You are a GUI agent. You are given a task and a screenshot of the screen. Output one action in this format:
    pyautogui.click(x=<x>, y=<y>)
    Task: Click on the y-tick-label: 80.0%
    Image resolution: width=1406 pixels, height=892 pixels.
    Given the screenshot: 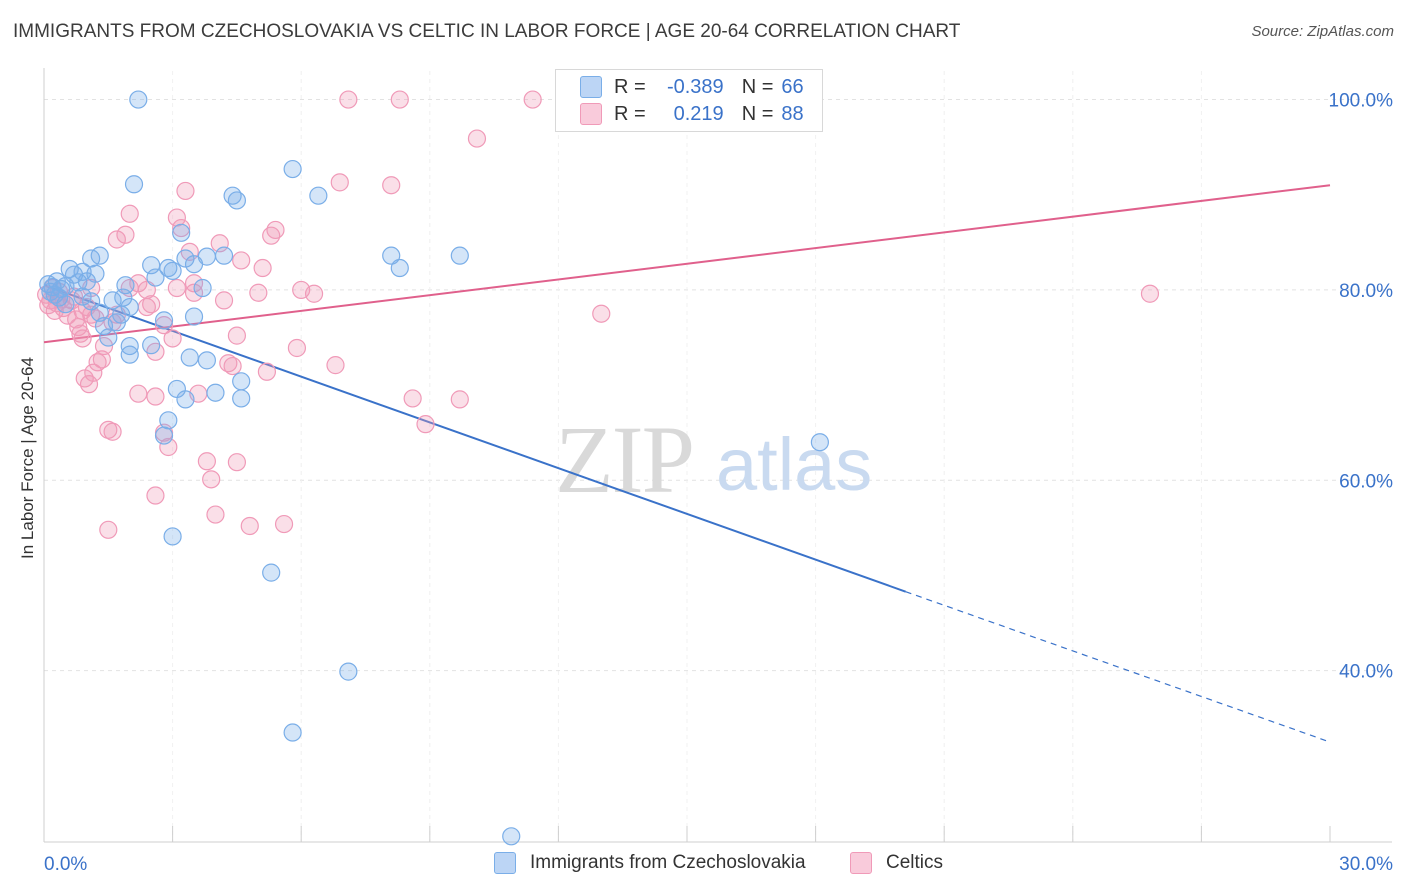 What is the action you would take?
    pyautogui.click(x=1366, y=291)
    